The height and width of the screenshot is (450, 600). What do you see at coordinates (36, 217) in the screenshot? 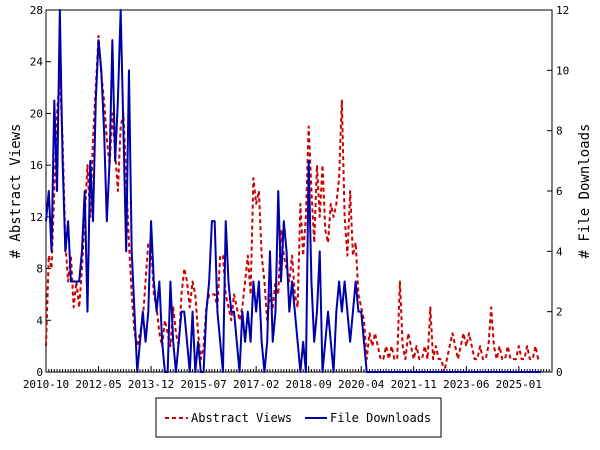
I see `y-tick-label: 12` at bounding box center [36, 217].